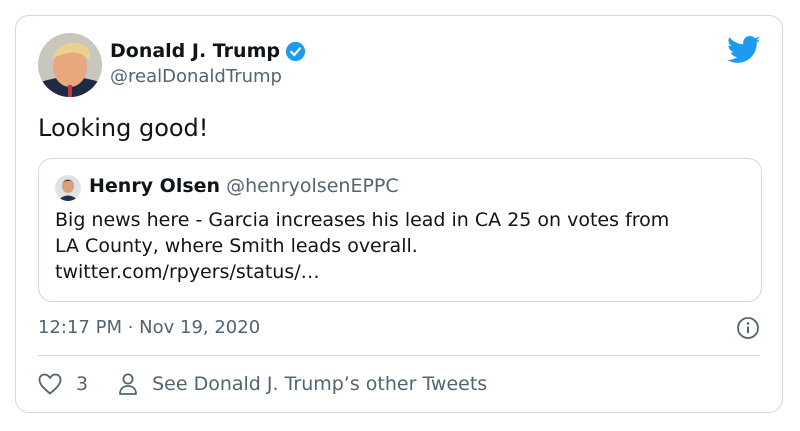 The height and width of the screenshot is (431, 800). I want to click on see-other-tweets-link: See Donald J. Trump’s other Tweets, so click(302, 384).